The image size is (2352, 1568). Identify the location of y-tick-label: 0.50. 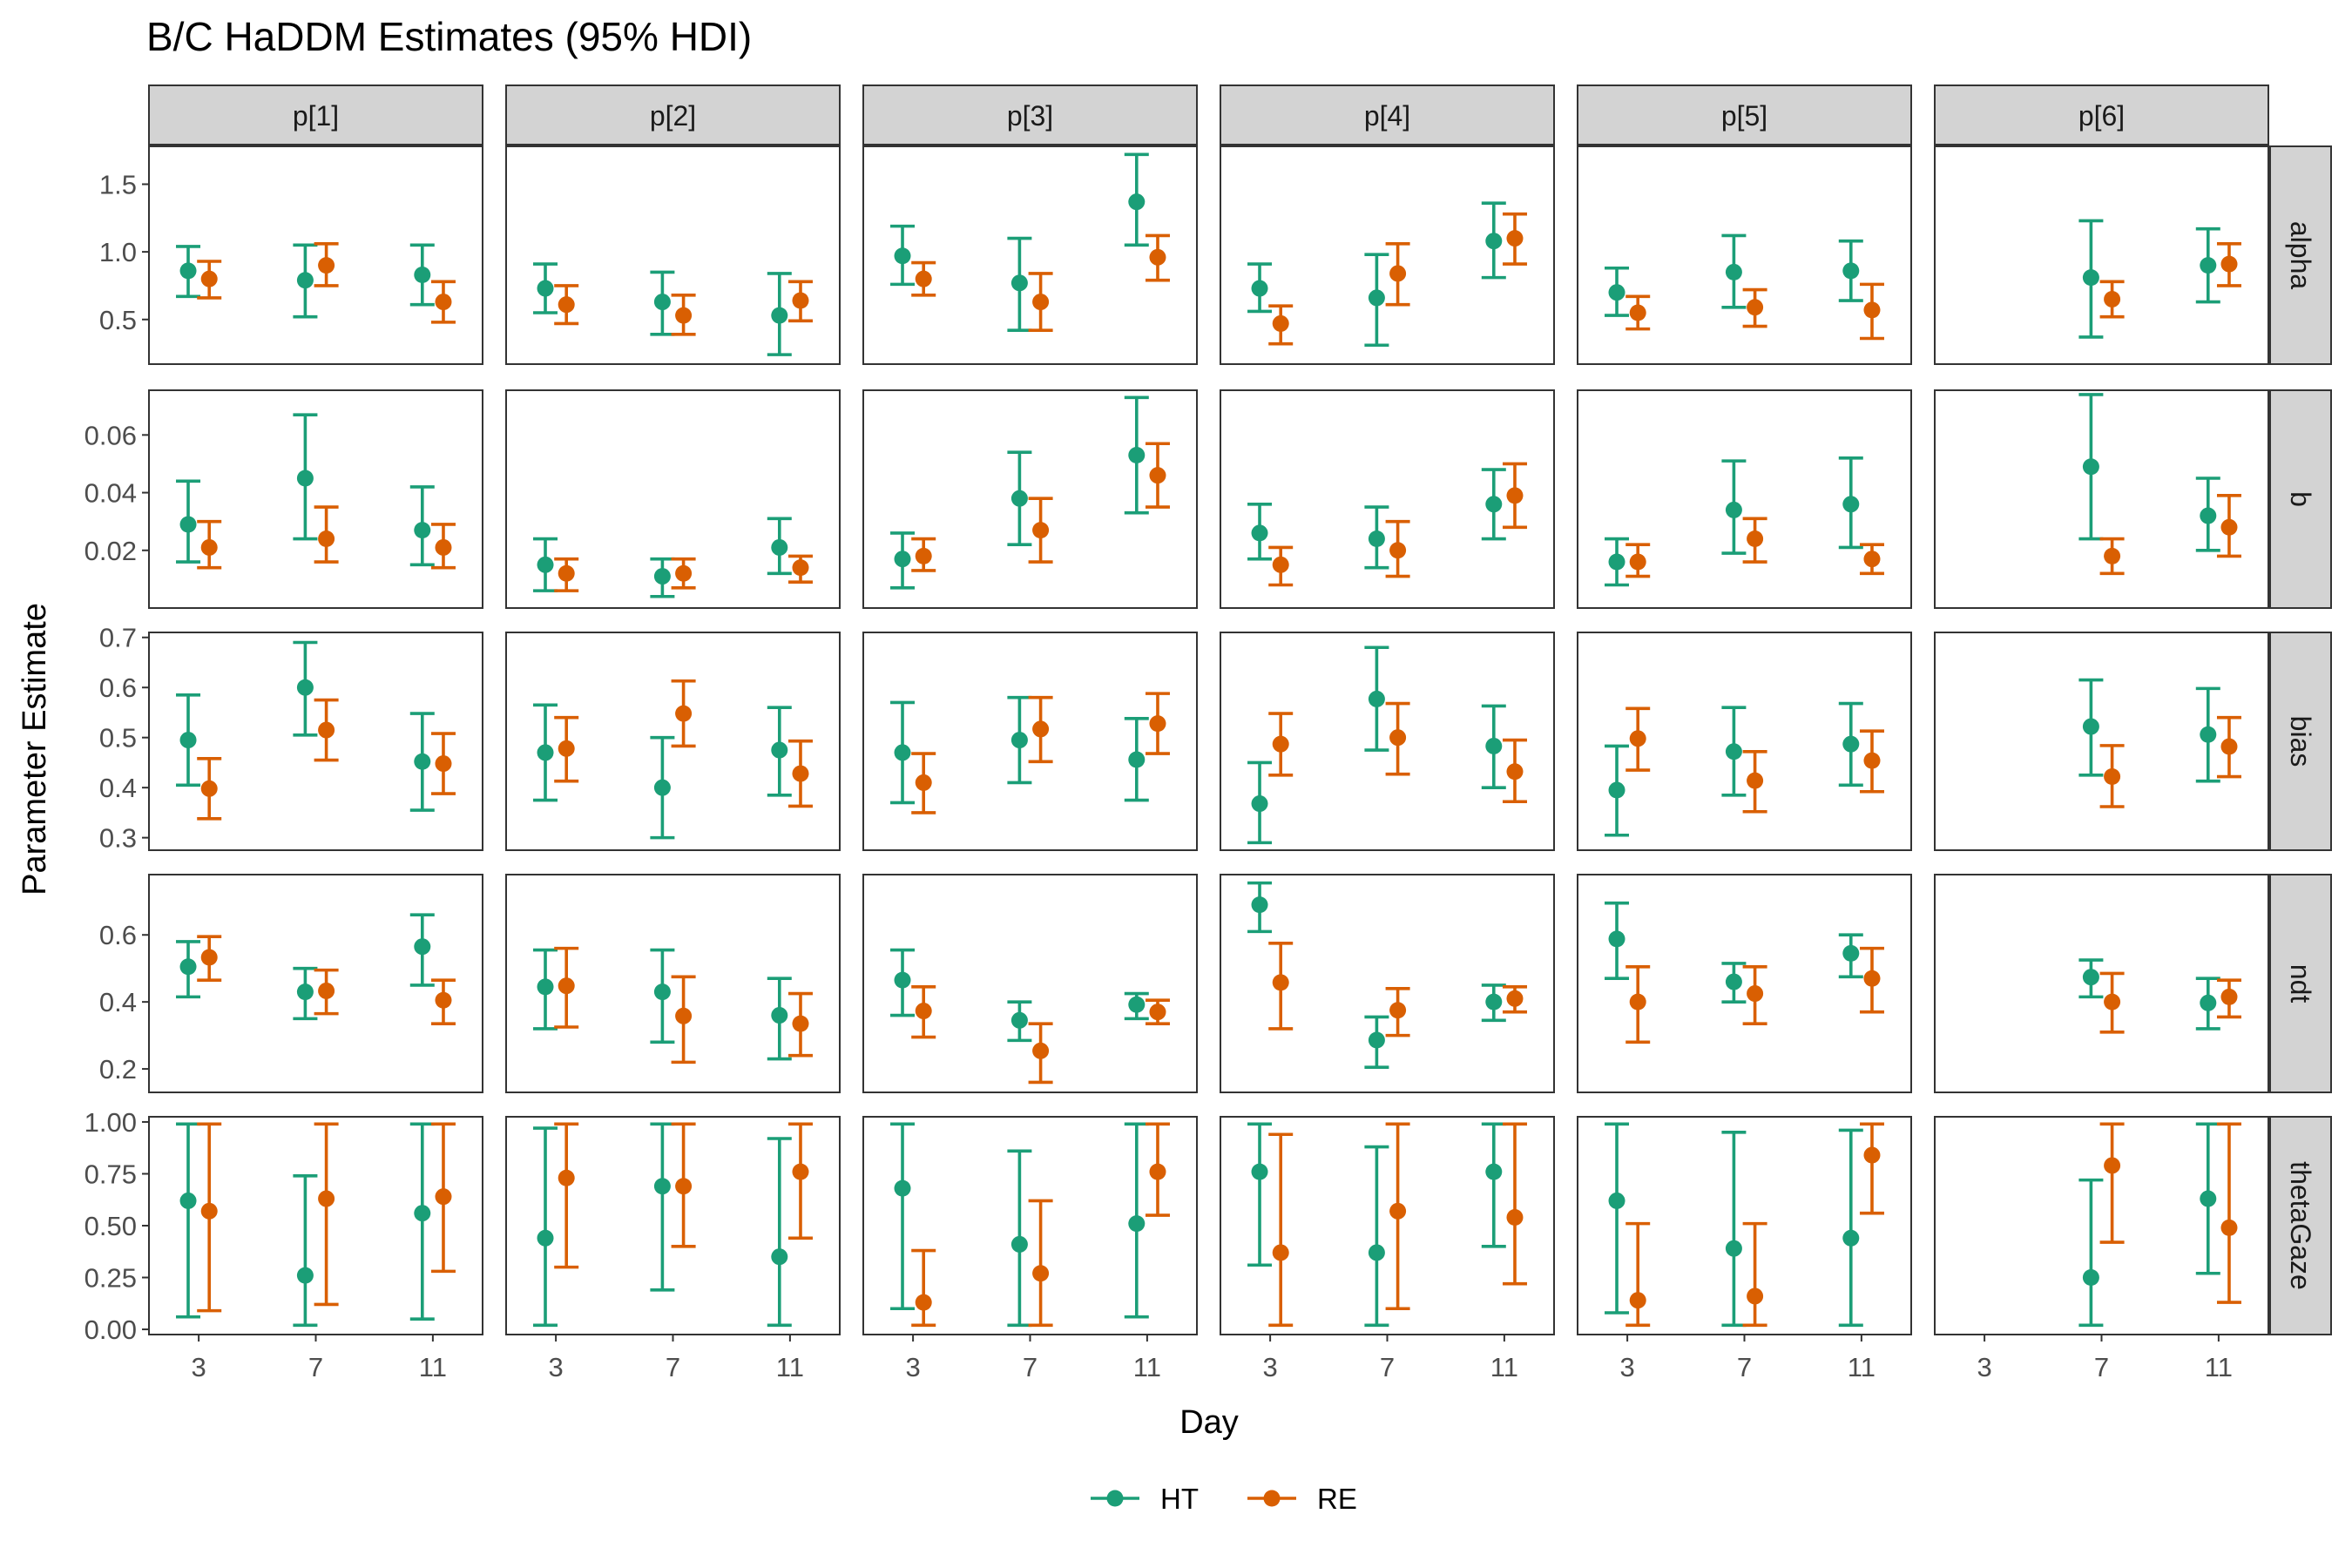
(110, 1226).